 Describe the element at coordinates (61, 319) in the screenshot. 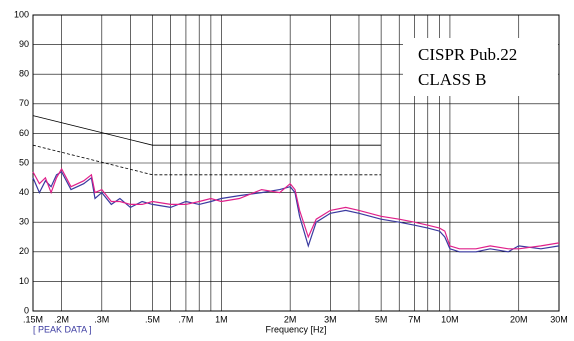

I see `x-tick-label: .2M` at that location.